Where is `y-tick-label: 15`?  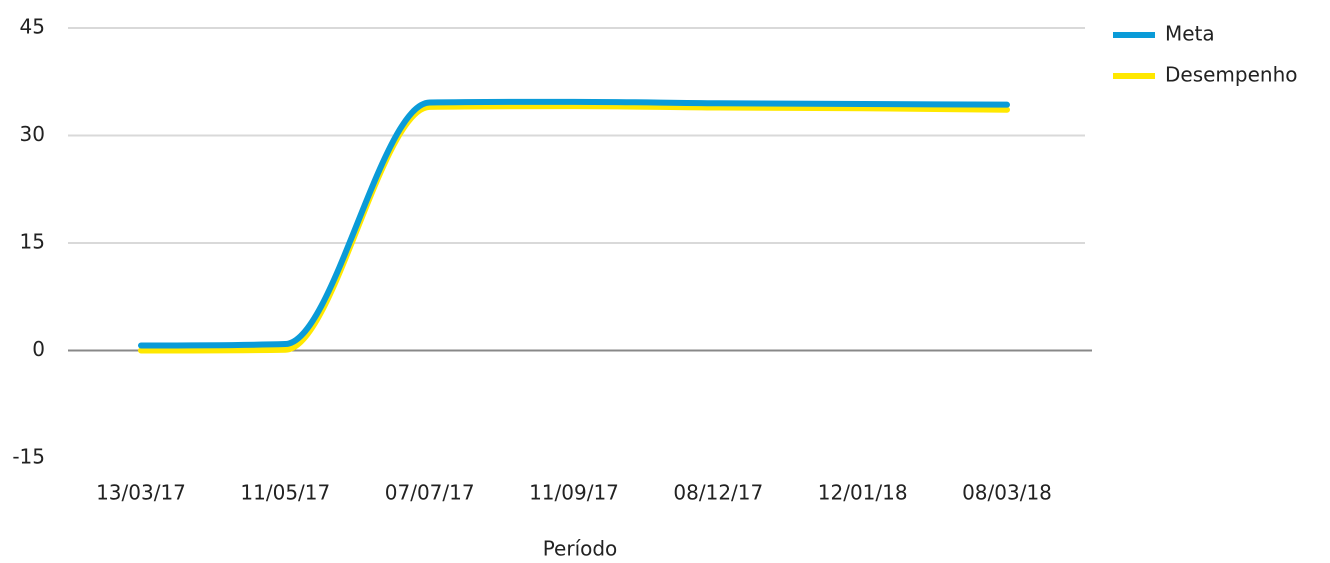 y-tick-label: 15 is located at coordinates (32, 242).